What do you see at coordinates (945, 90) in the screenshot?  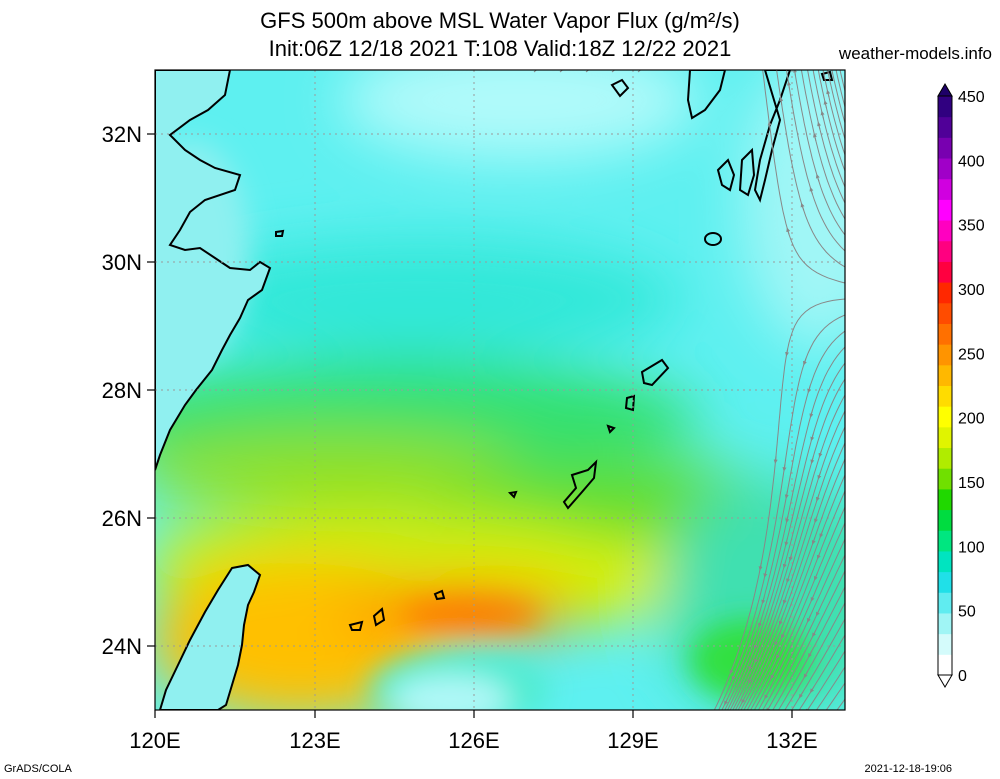 I see `colorbar-max-arrow` at bounding box center [945, 90].